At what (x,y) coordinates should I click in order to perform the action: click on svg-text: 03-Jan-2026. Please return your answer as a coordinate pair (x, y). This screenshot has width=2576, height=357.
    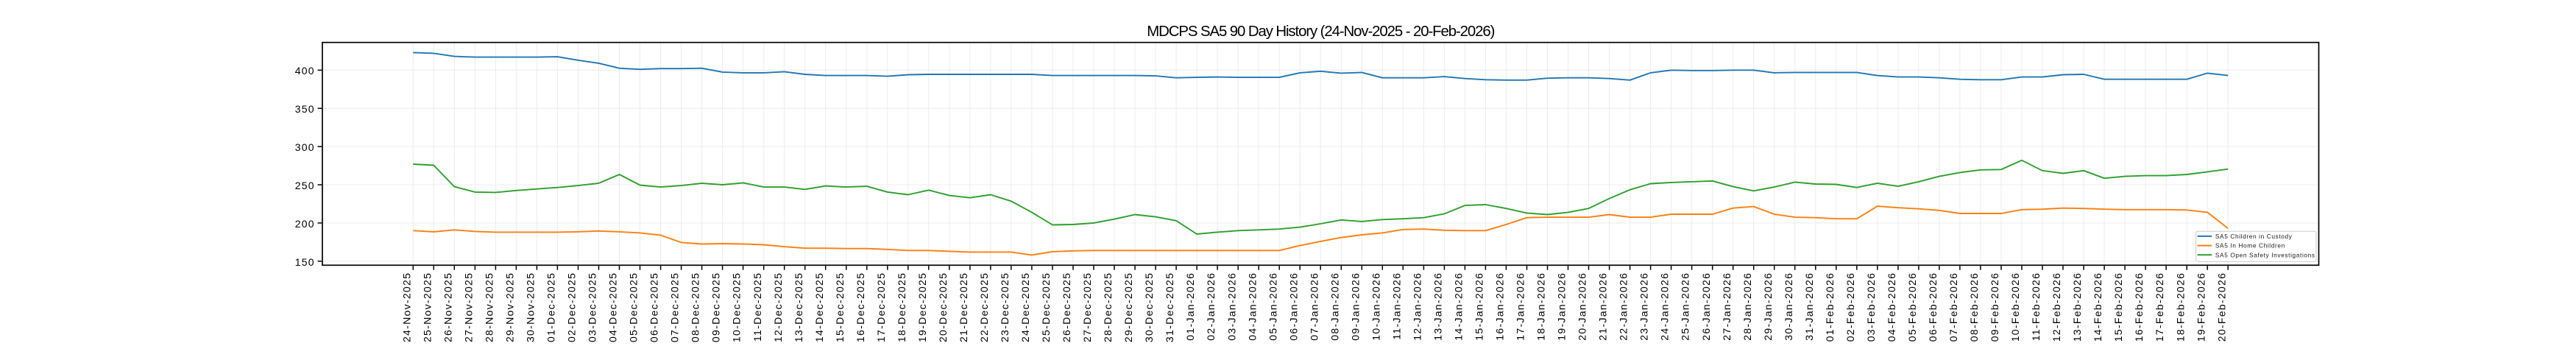
    Looking at the image, I should click on (1231, 306).